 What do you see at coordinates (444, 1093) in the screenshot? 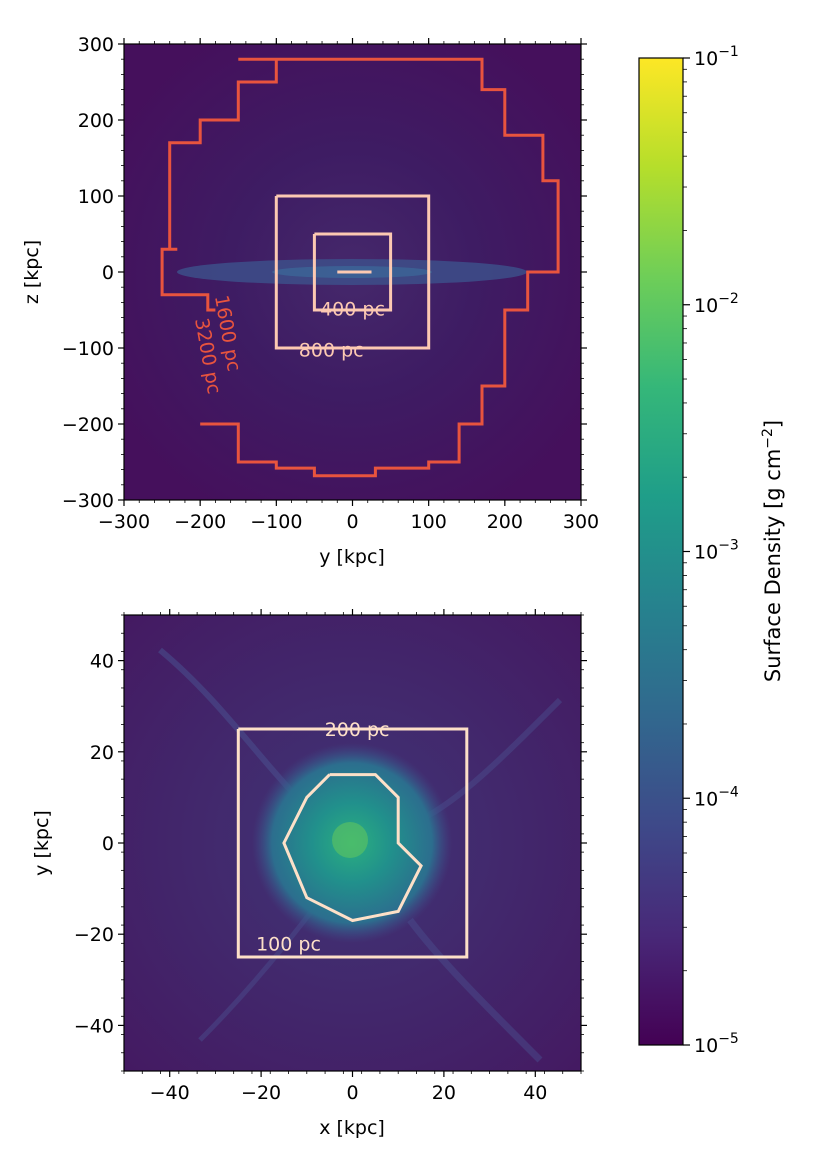
I see `bottom-x-tick-label: 20` at bounding box center [444, 1093].